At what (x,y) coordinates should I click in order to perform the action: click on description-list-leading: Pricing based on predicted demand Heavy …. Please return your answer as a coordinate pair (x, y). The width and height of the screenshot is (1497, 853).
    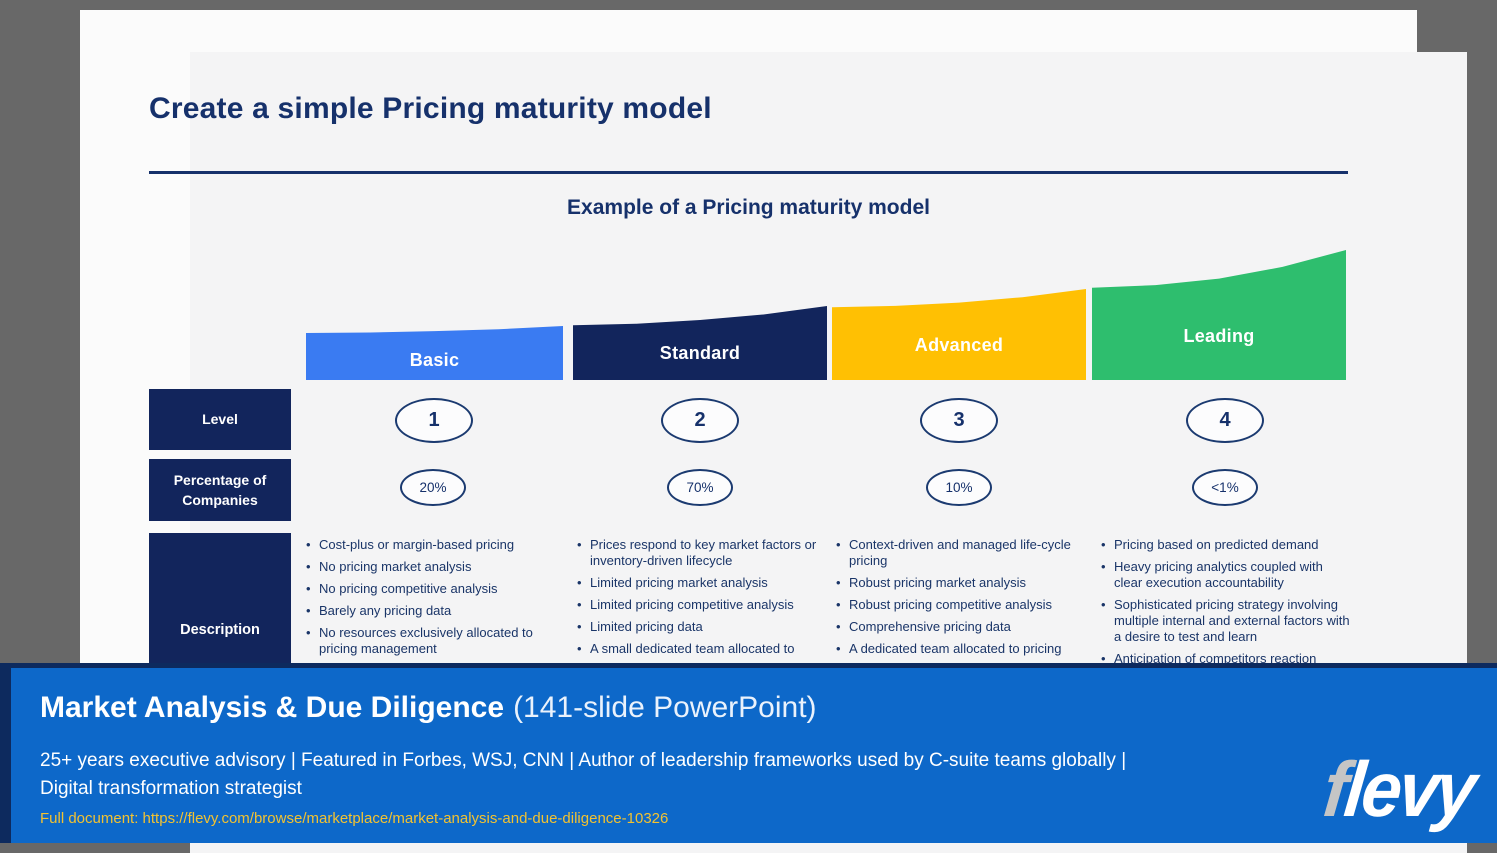
    Looking at the image, I should click on (1226, 605).